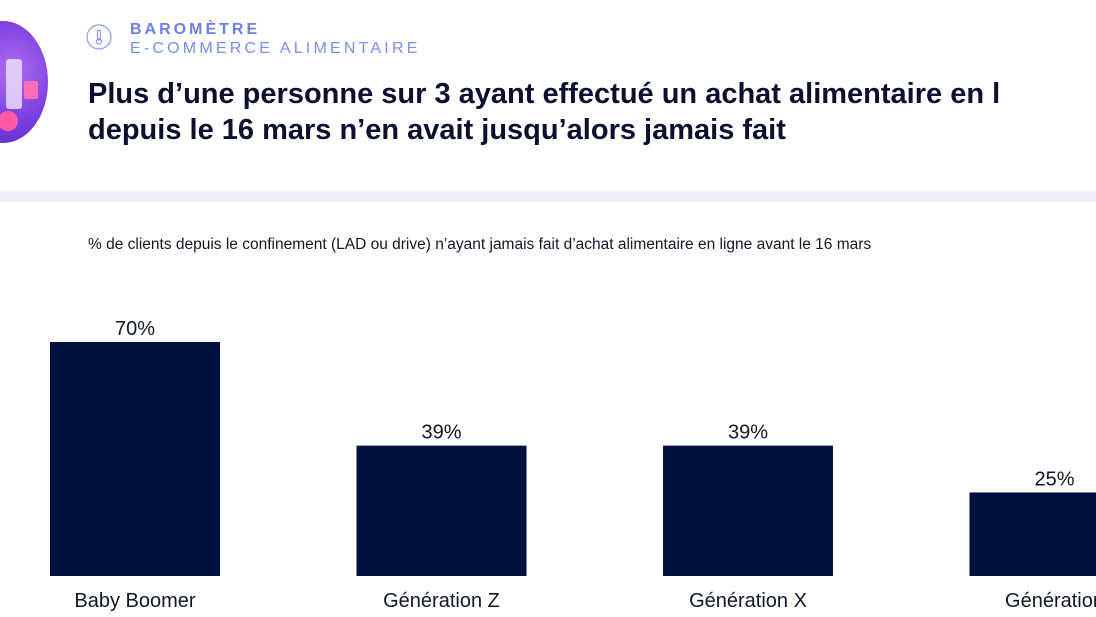  Describe the element at coordinates (441, 433) in the screenshot. I see `data-label-2: 39%` at that location.